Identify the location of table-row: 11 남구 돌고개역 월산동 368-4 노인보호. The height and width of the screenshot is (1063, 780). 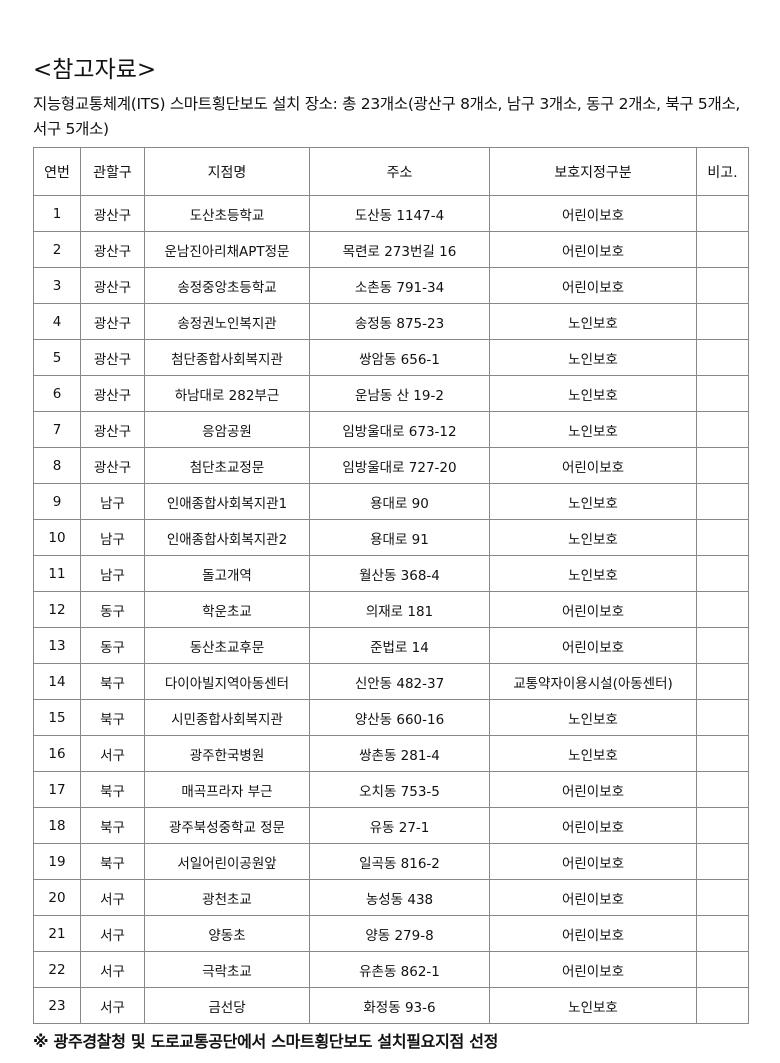
(391, 573).